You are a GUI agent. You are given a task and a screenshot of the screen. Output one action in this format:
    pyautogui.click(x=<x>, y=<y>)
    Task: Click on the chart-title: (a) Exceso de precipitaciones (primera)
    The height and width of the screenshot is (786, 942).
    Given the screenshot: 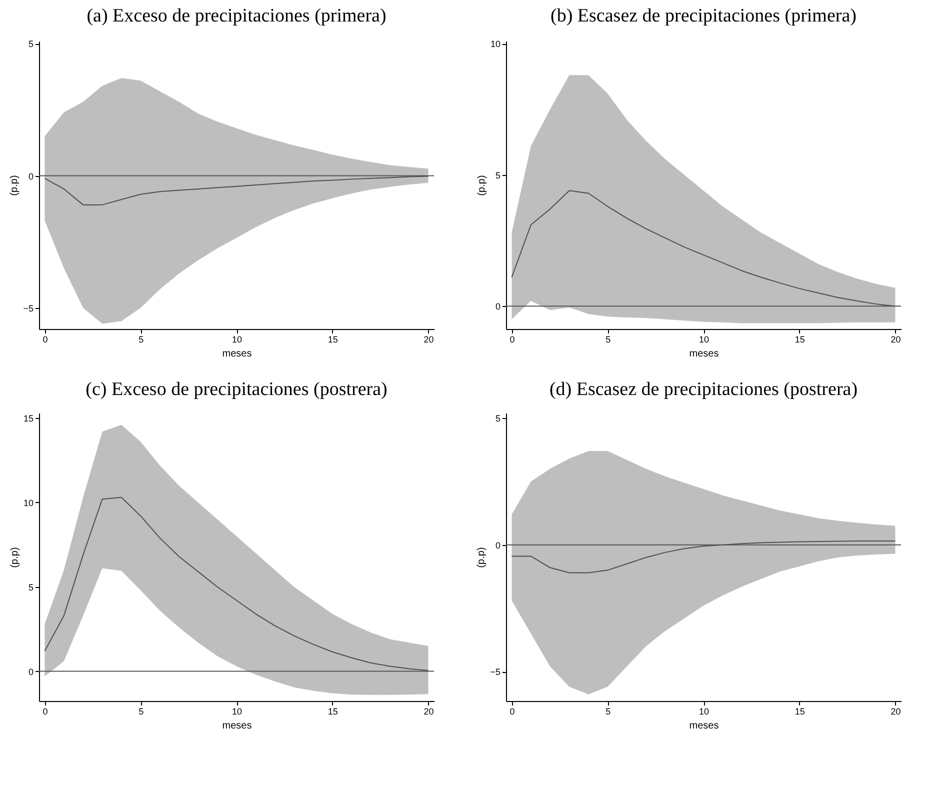 What is the action you would take?
    pyautogui.click(x=236, y=16)
    